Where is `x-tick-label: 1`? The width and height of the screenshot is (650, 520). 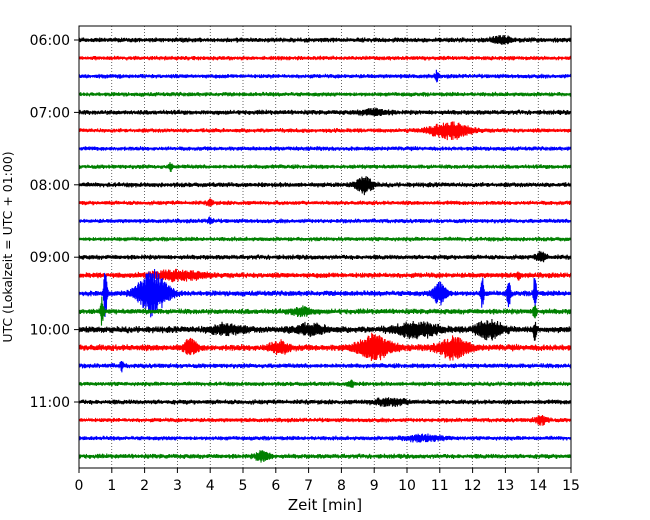 x-tick-label: 1 is located at coordinates (111, 486).